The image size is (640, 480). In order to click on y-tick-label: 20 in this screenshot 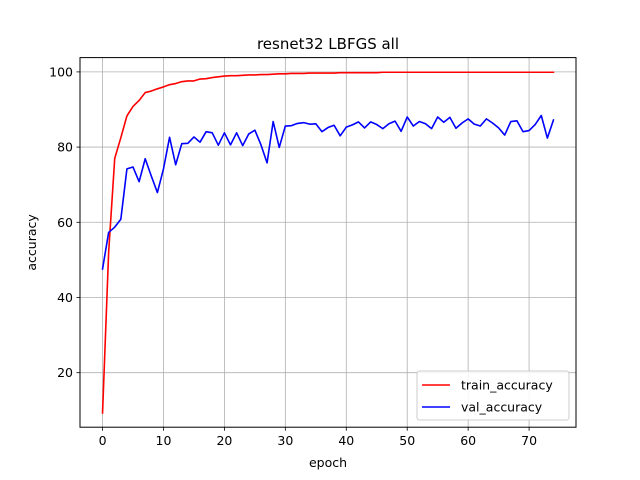, I will do `click(65, 372)`.